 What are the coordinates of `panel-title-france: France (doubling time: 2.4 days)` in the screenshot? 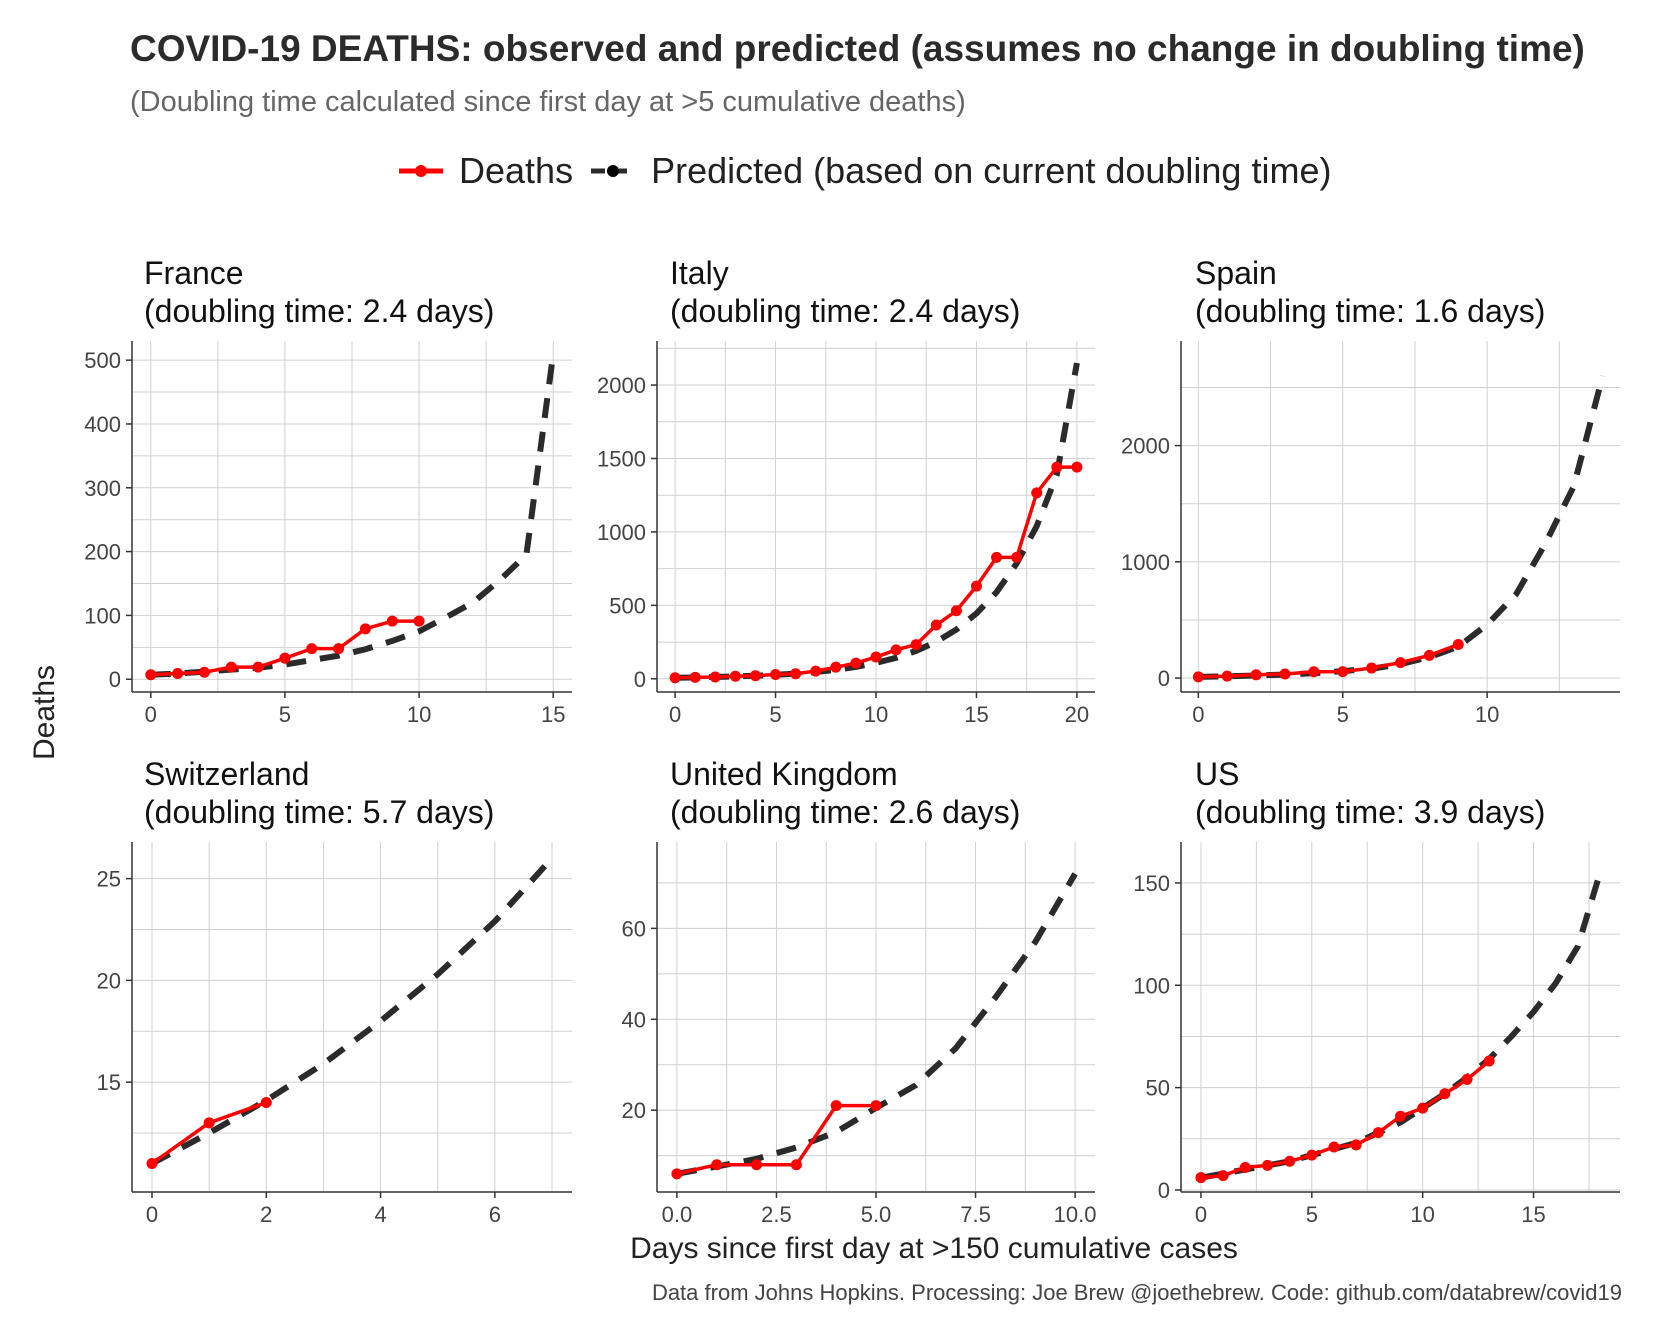 It's located at (319, 292).